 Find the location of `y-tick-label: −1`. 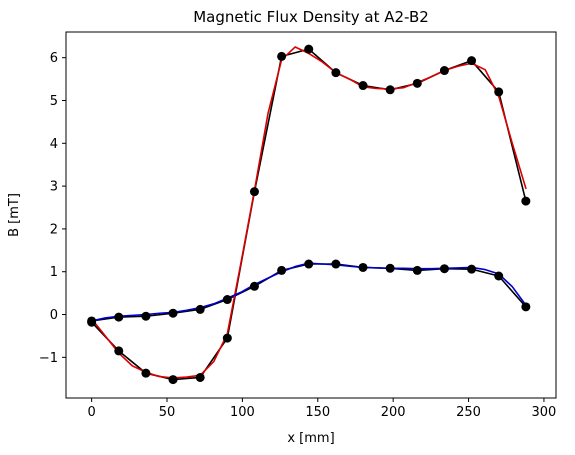

y-tick-label: −1 is located at coordinates (48, 358).